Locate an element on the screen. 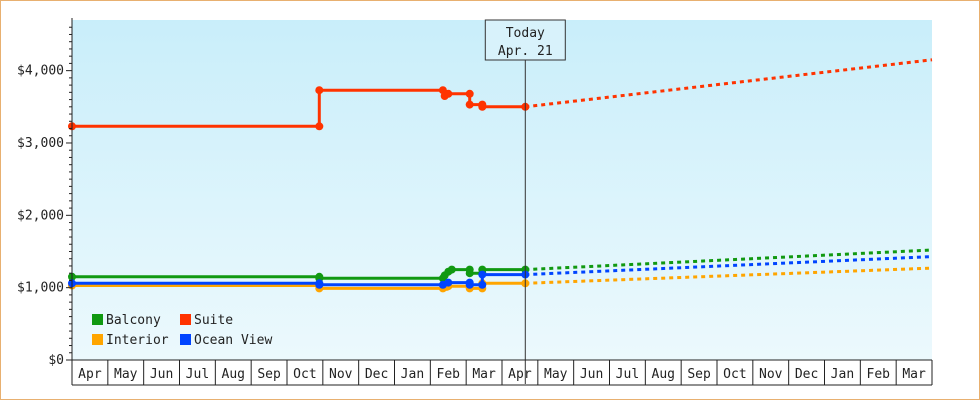 The width and height of the screenshot is (980, 400). forecast-line-ocean-view is located at coordinates (729, 266).